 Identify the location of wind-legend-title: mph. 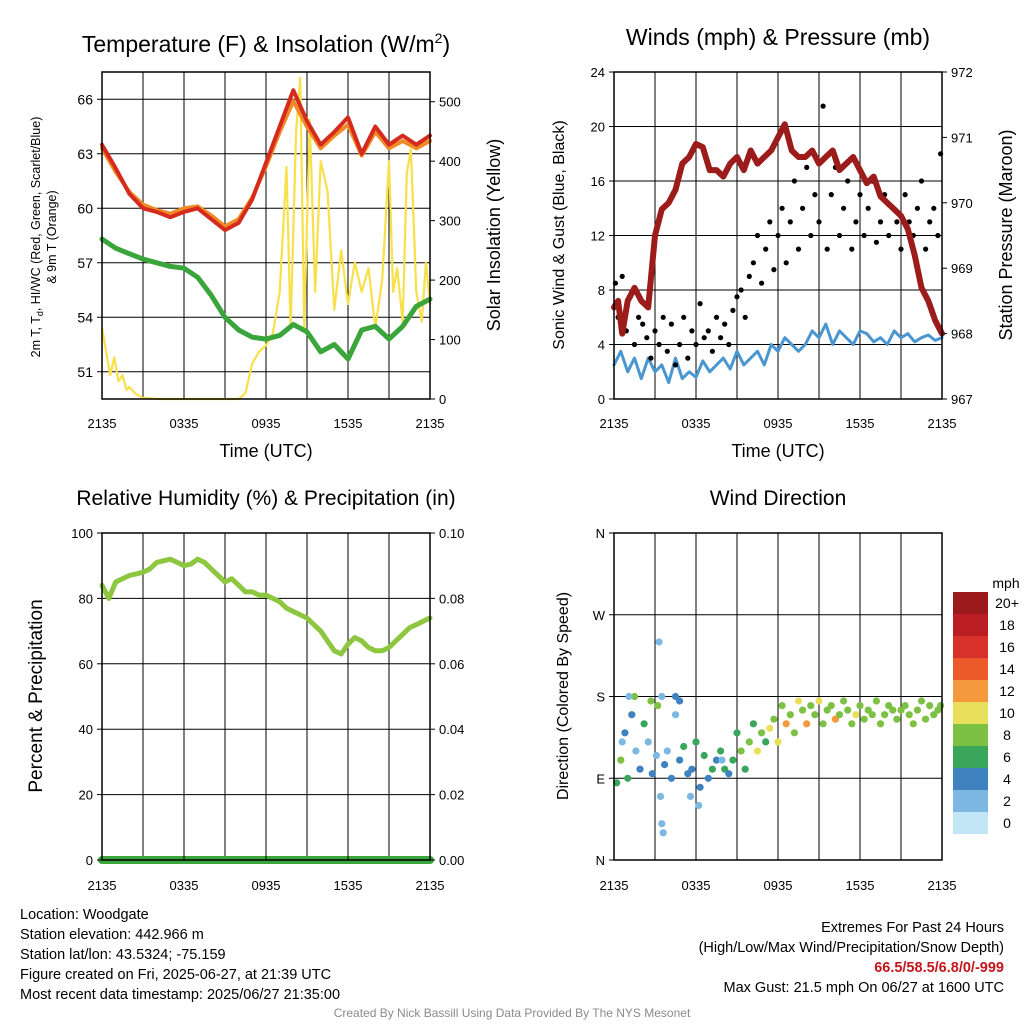
(1005, 583).